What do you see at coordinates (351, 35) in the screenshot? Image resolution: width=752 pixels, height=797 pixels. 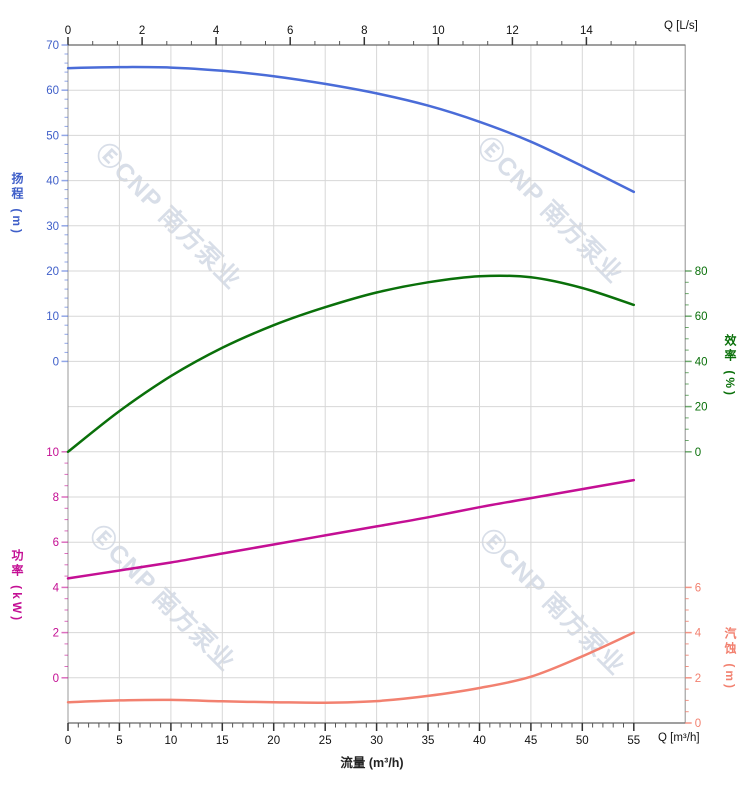 I see `top-axis: 0 2 4 6 8 10 12 14` at bounding box center [351, 35].